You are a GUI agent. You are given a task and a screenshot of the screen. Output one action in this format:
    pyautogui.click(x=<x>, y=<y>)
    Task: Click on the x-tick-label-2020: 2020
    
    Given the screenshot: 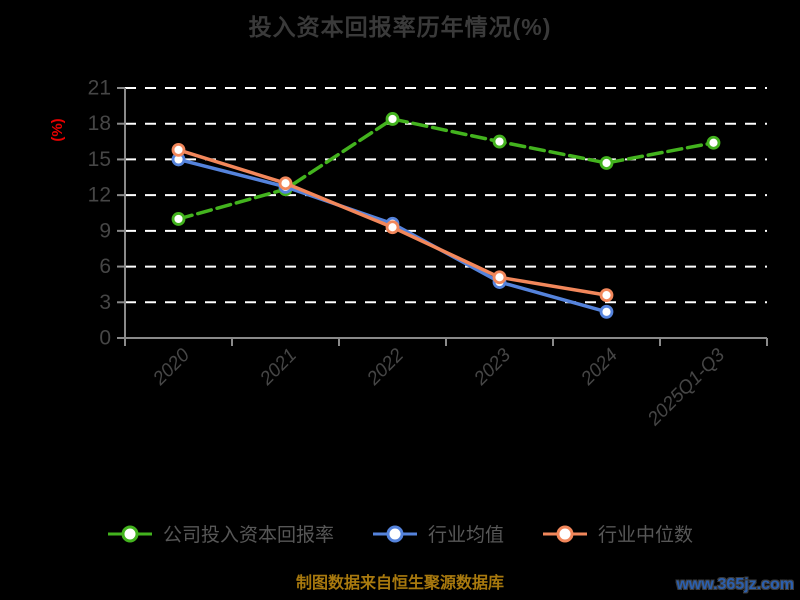 What is the action you would take?
    pyautogui.click(x=172, y=367)
    